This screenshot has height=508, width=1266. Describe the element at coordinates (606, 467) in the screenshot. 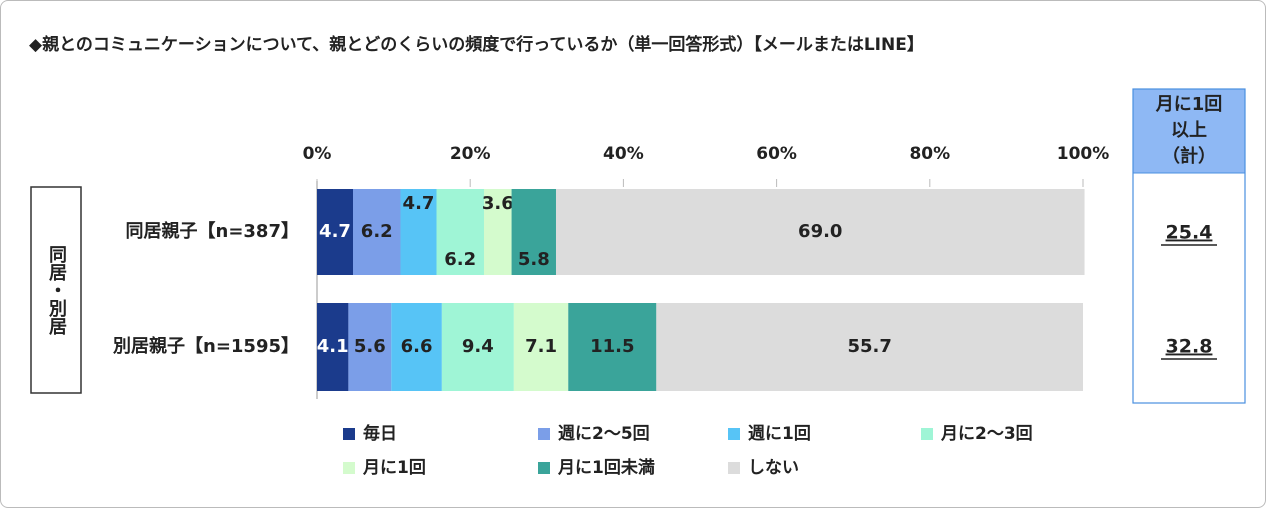

I see `legend-label: 月に1回未満` at that location.